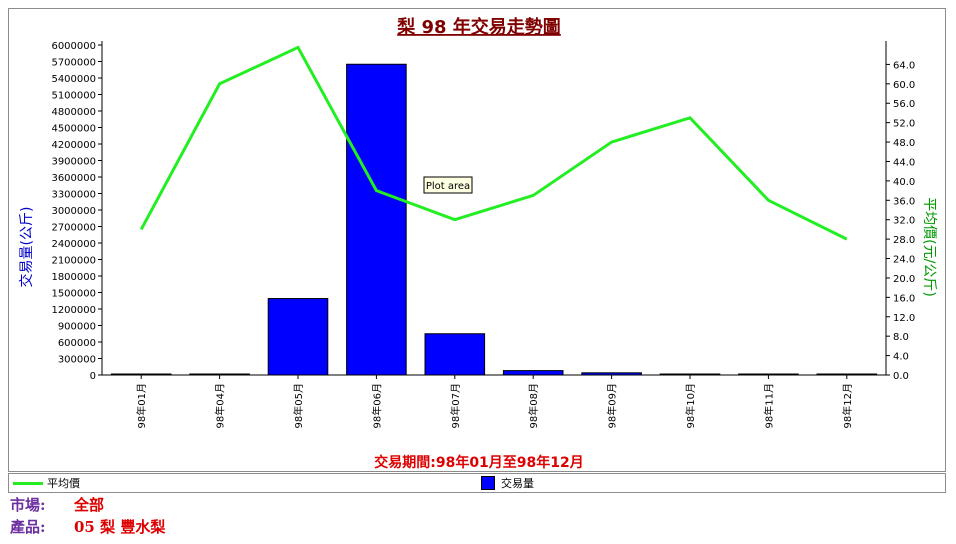  What do you see at coordinates (73, 112) in the screenshot?
I see `y-tick-label: 4800000` at bounding box center [73, 112].